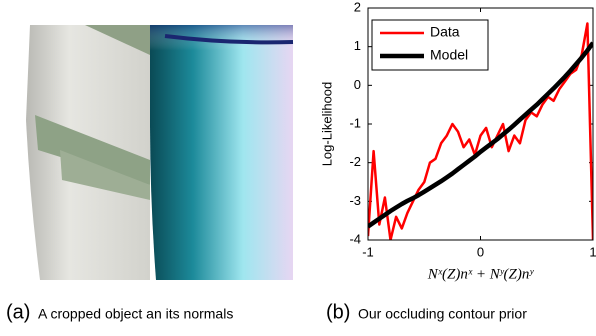  I want to click on y-tick-label: -1, so click(355, 122).